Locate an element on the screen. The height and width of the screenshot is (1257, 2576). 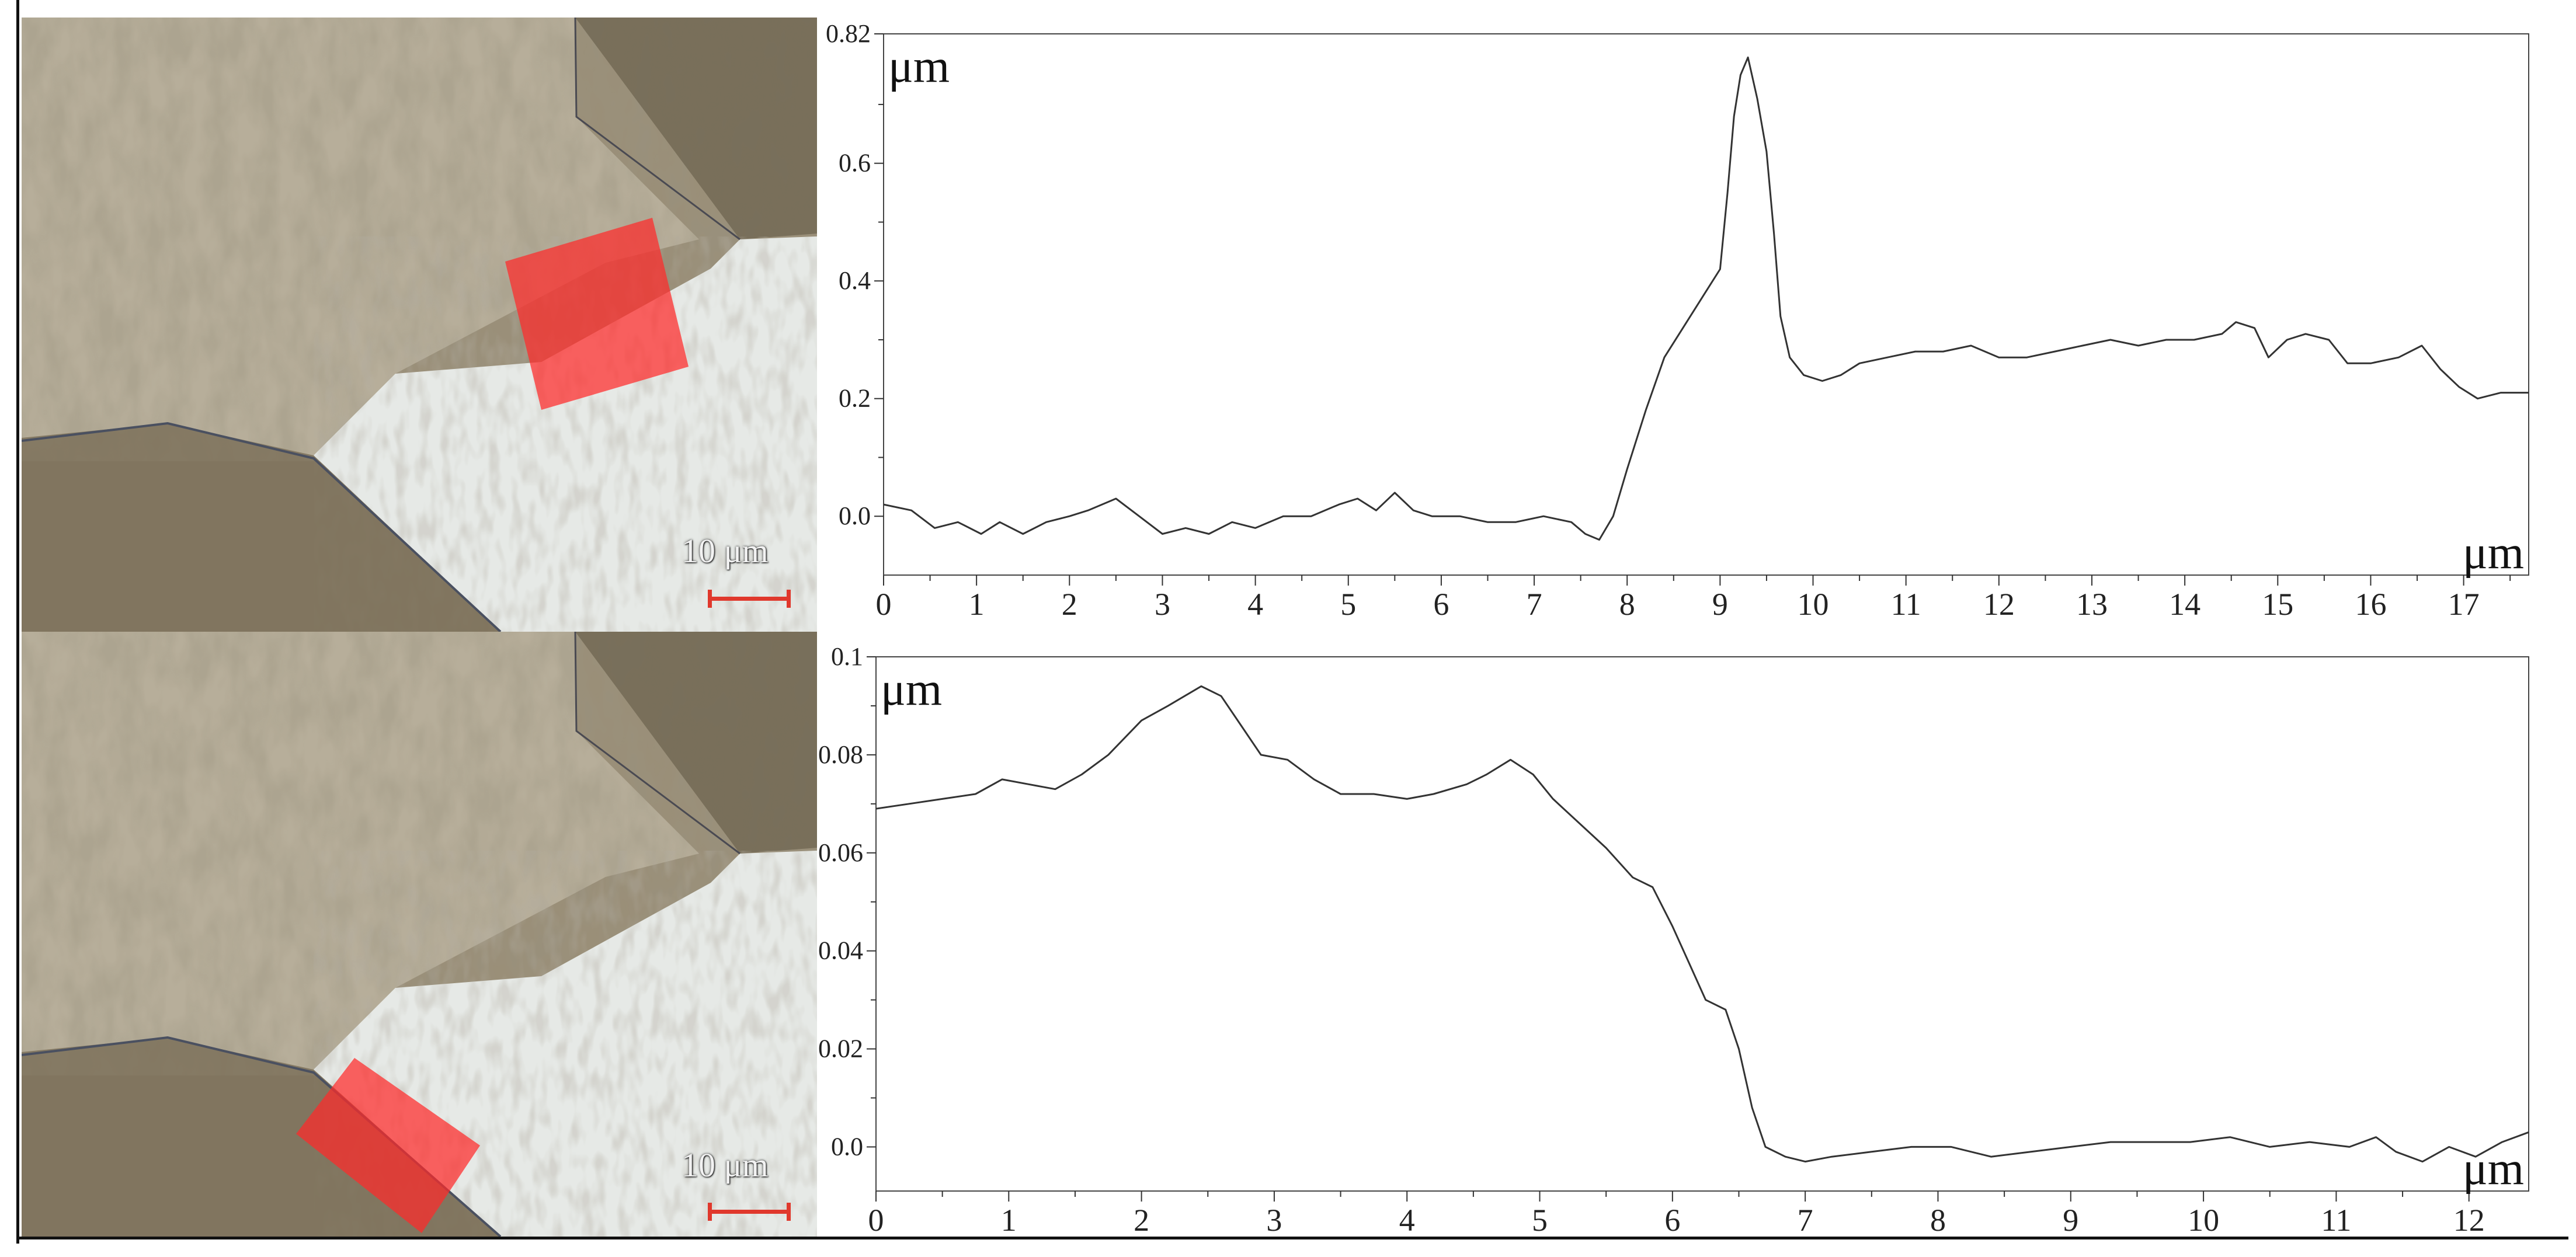
scale-bar-label-top: 10 μm is located at coordinates (726, 551).